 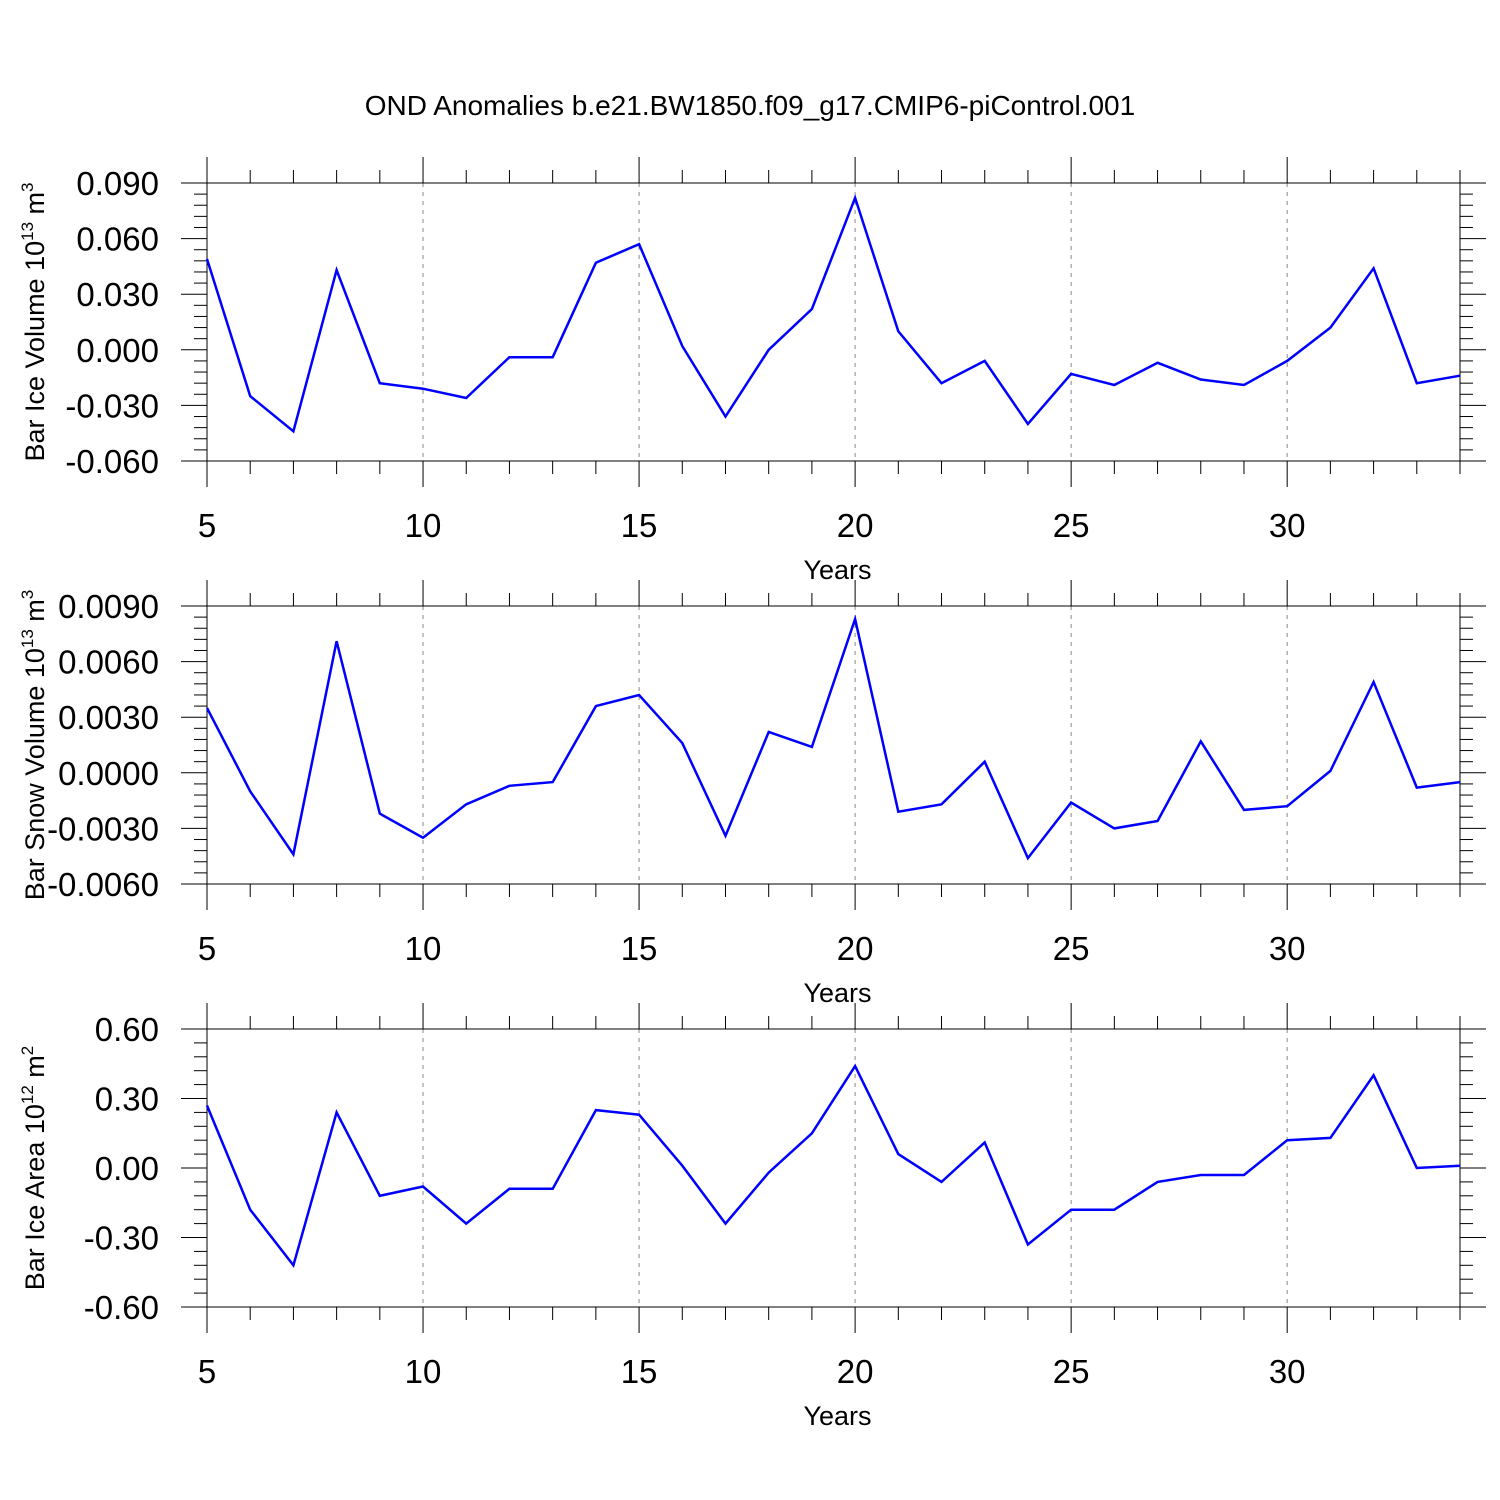 I want to click on y-tick-label: -0.030, so click(x=112, y=405).